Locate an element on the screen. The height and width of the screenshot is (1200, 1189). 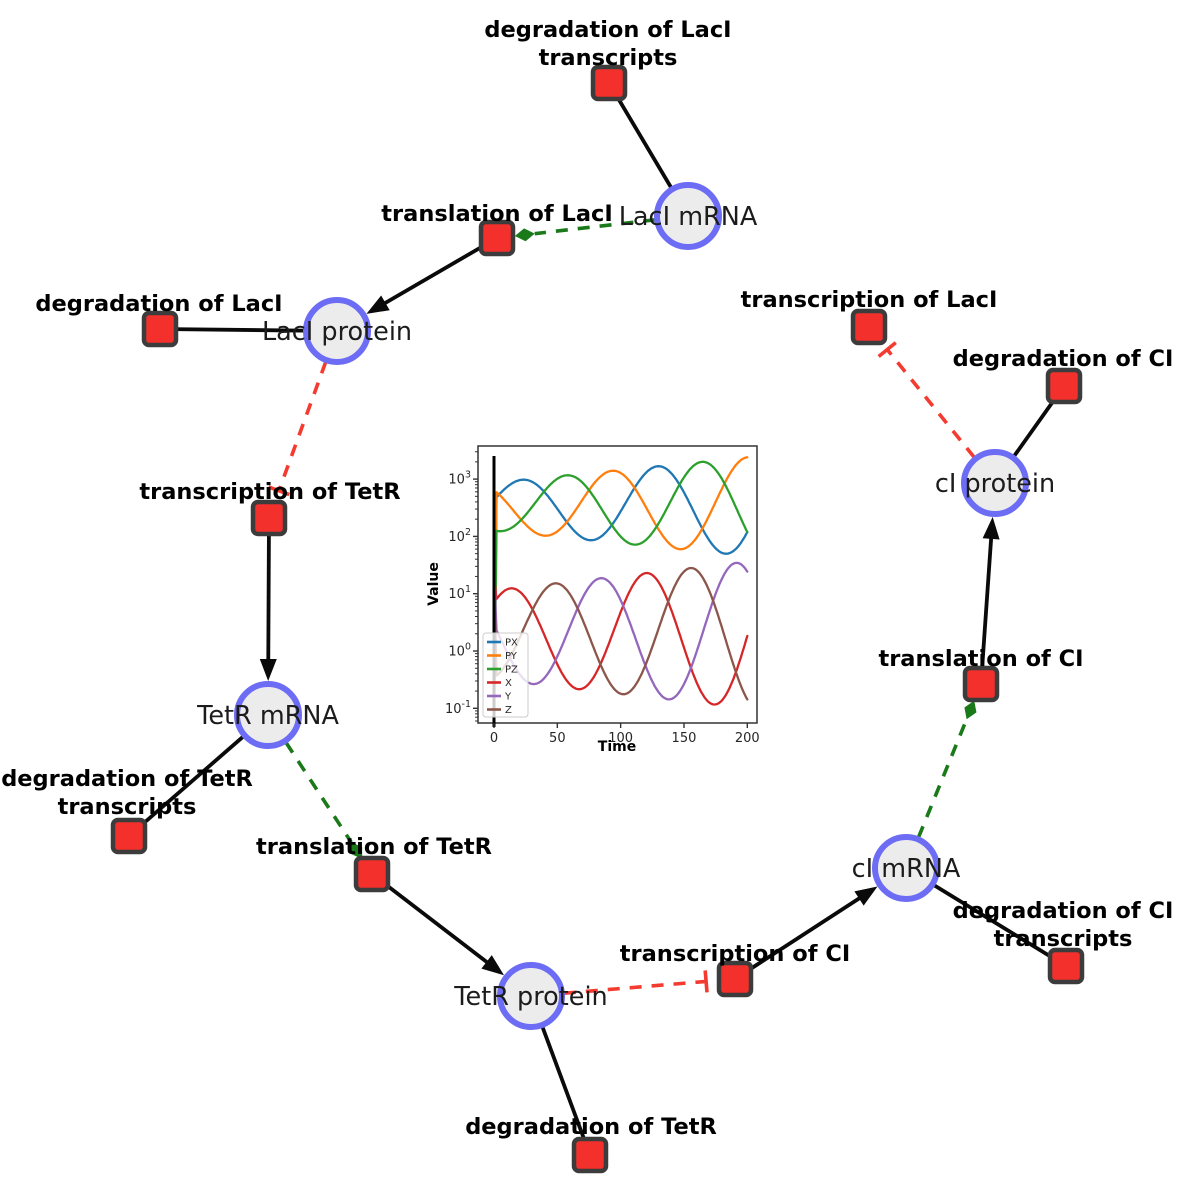
chart-legend: PX PY PZ XYZ is located at coordinates (505, 675).